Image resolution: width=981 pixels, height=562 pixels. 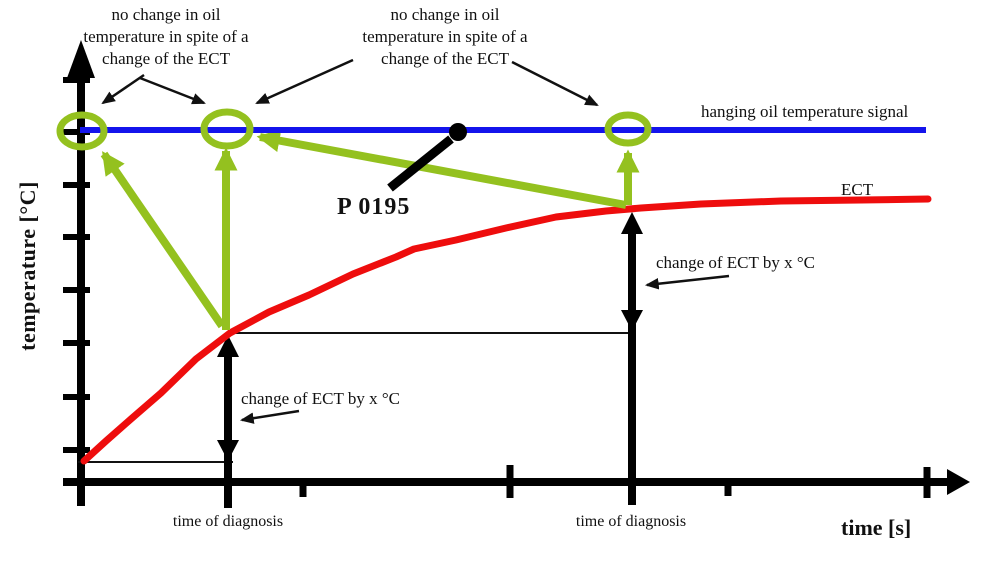 I want to click on ect-curve-label: ECT, so click(x=857, y=189).